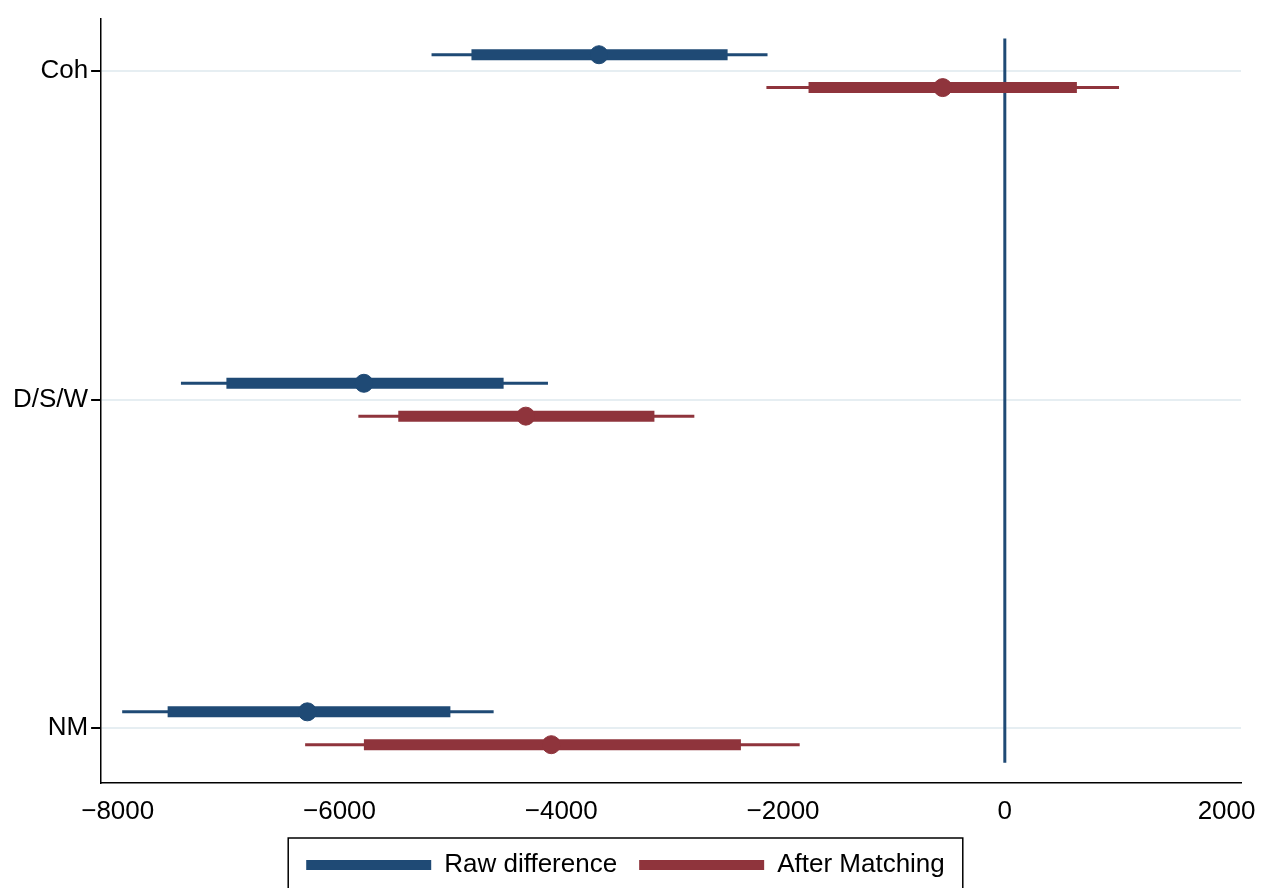  Describe the element at coordinates (531, 863) in the screenshot. I see `legend-label: Raw difference` at that location.